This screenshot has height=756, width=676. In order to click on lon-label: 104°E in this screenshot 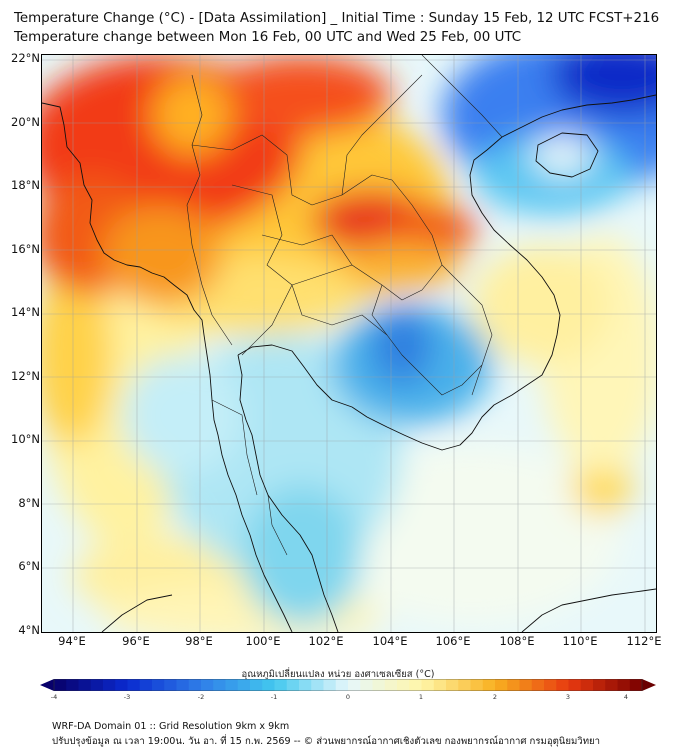, I will do `click(390, 641)`.